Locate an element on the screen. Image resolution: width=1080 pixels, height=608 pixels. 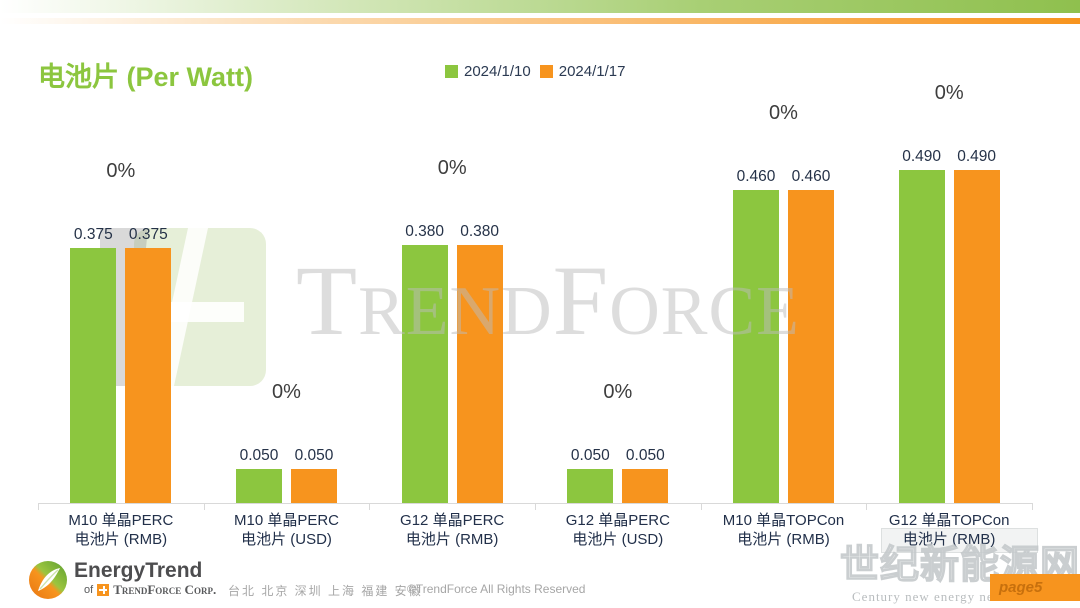
energytrend-leaf-icon is located at coordinates (48, 580).